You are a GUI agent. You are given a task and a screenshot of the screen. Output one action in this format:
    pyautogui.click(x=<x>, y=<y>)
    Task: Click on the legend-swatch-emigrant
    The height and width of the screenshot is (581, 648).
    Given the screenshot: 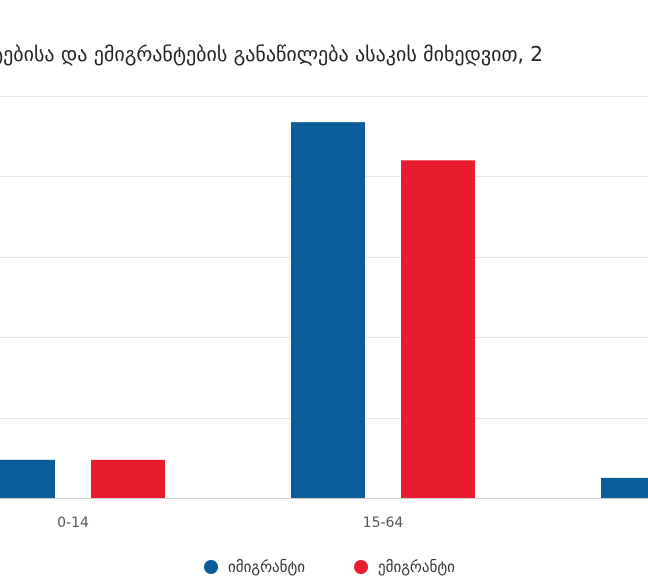 What is the action you would take?
    pyautogui.click(x=361, y=567)
    